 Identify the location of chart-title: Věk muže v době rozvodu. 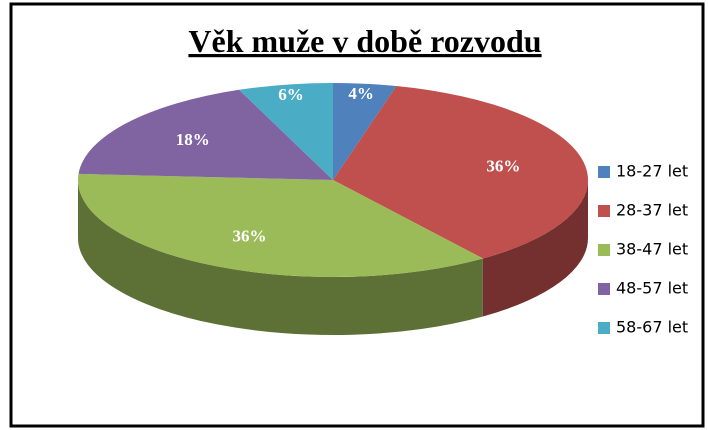
(364, 41).